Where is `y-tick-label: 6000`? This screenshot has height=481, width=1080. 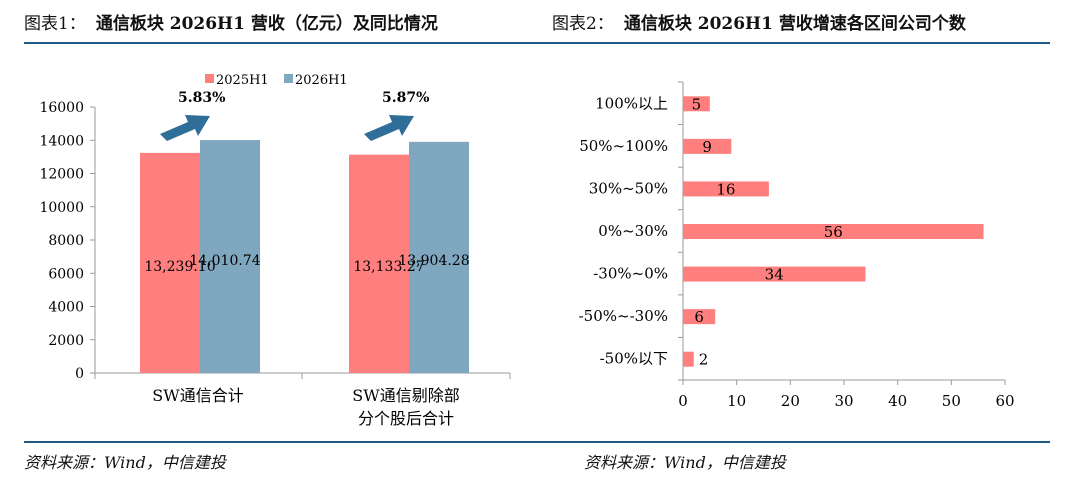
y-tick-label: 6000 is located at coordinates (66, 274).